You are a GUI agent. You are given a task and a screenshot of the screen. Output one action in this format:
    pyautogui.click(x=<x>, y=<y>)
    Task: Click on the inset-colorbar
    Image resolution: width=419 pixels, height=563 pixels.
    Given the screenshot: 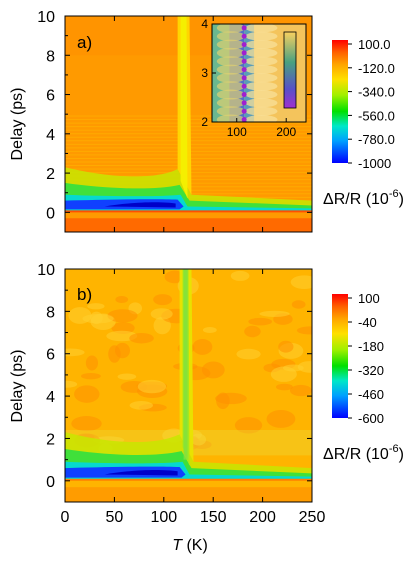 What is the action you would take?
    pyautogui.click(x=290, y=70)
    